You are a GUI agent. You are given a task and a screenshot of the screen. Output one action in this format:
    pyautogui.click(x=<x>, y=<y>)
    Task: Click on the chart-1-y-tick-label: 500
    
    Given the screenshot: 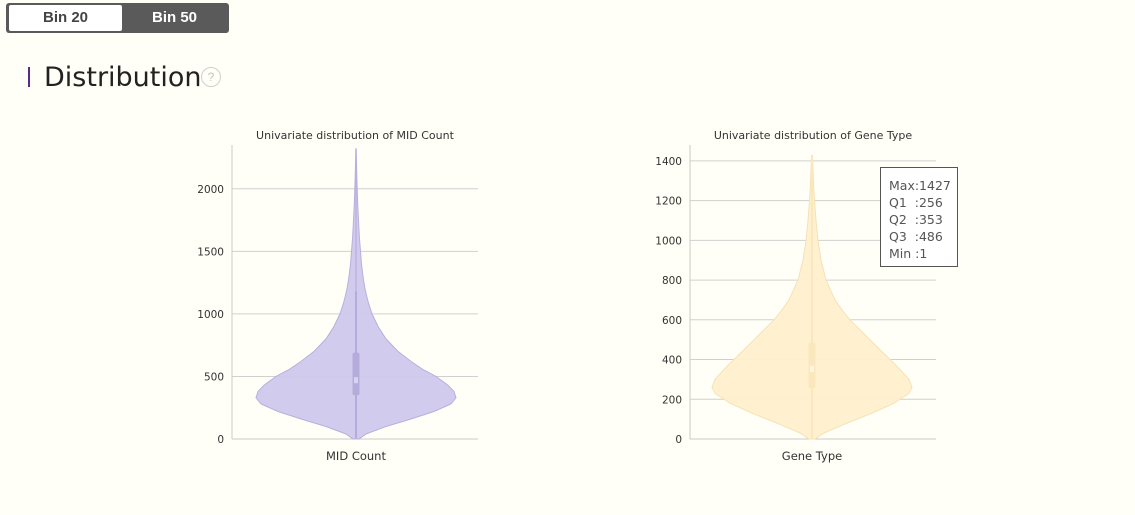 What is the action you would take?
    pyautogui.click(x=214, y=377)
    